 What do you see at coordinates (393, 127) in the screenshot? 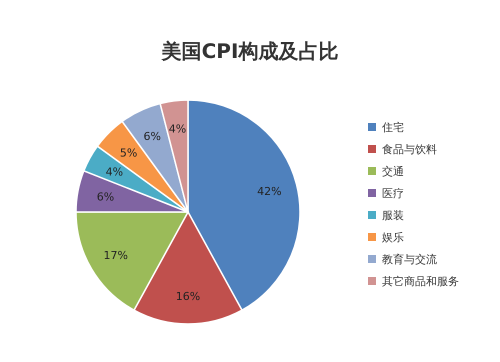
I see `legend-label: 住宅` at bounding box center [393, 127].